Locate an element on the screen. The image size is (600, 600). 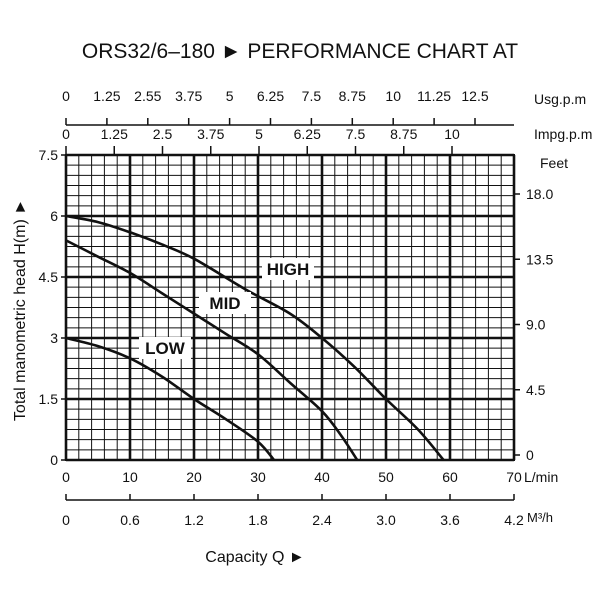
impgpm-tick-label: 0 is located at coordinates (66, 134).